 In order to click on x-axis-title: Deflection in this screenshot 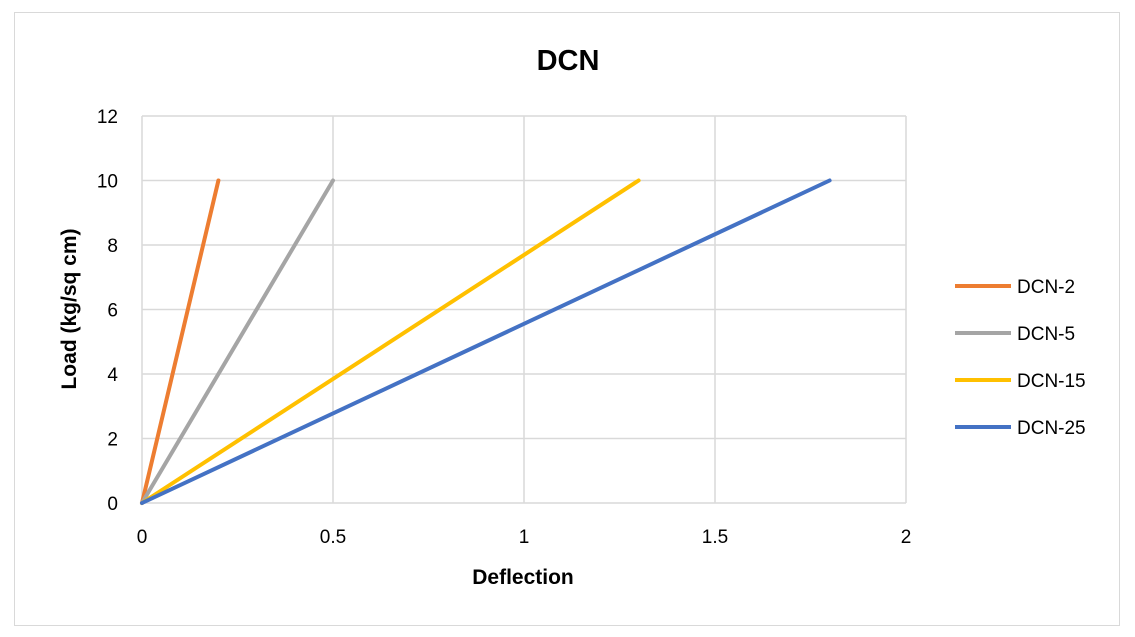, I will do `click(523, 577)`.